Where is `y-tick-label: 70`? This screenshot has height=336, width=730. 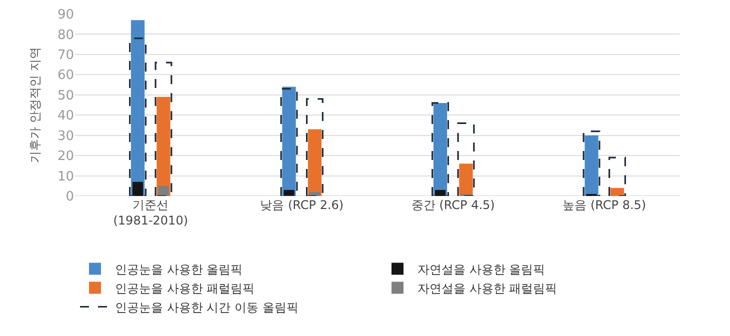 y-tick-label: 70 is located at coordinates (65, 55).